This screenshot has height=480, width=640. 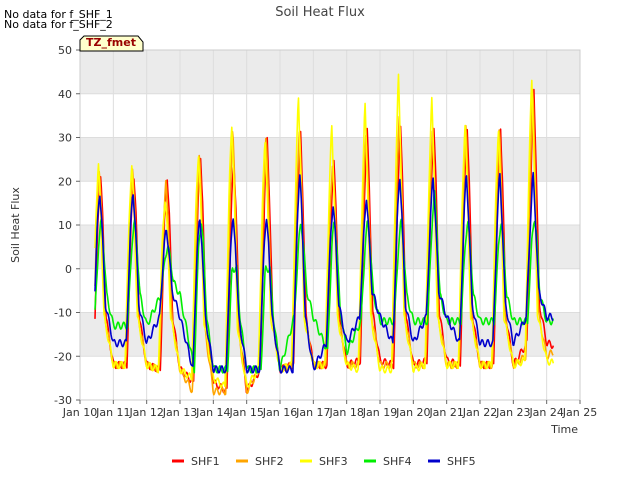 I want to click on x-tick-label: Jan 13, so click(x=179, y=412).